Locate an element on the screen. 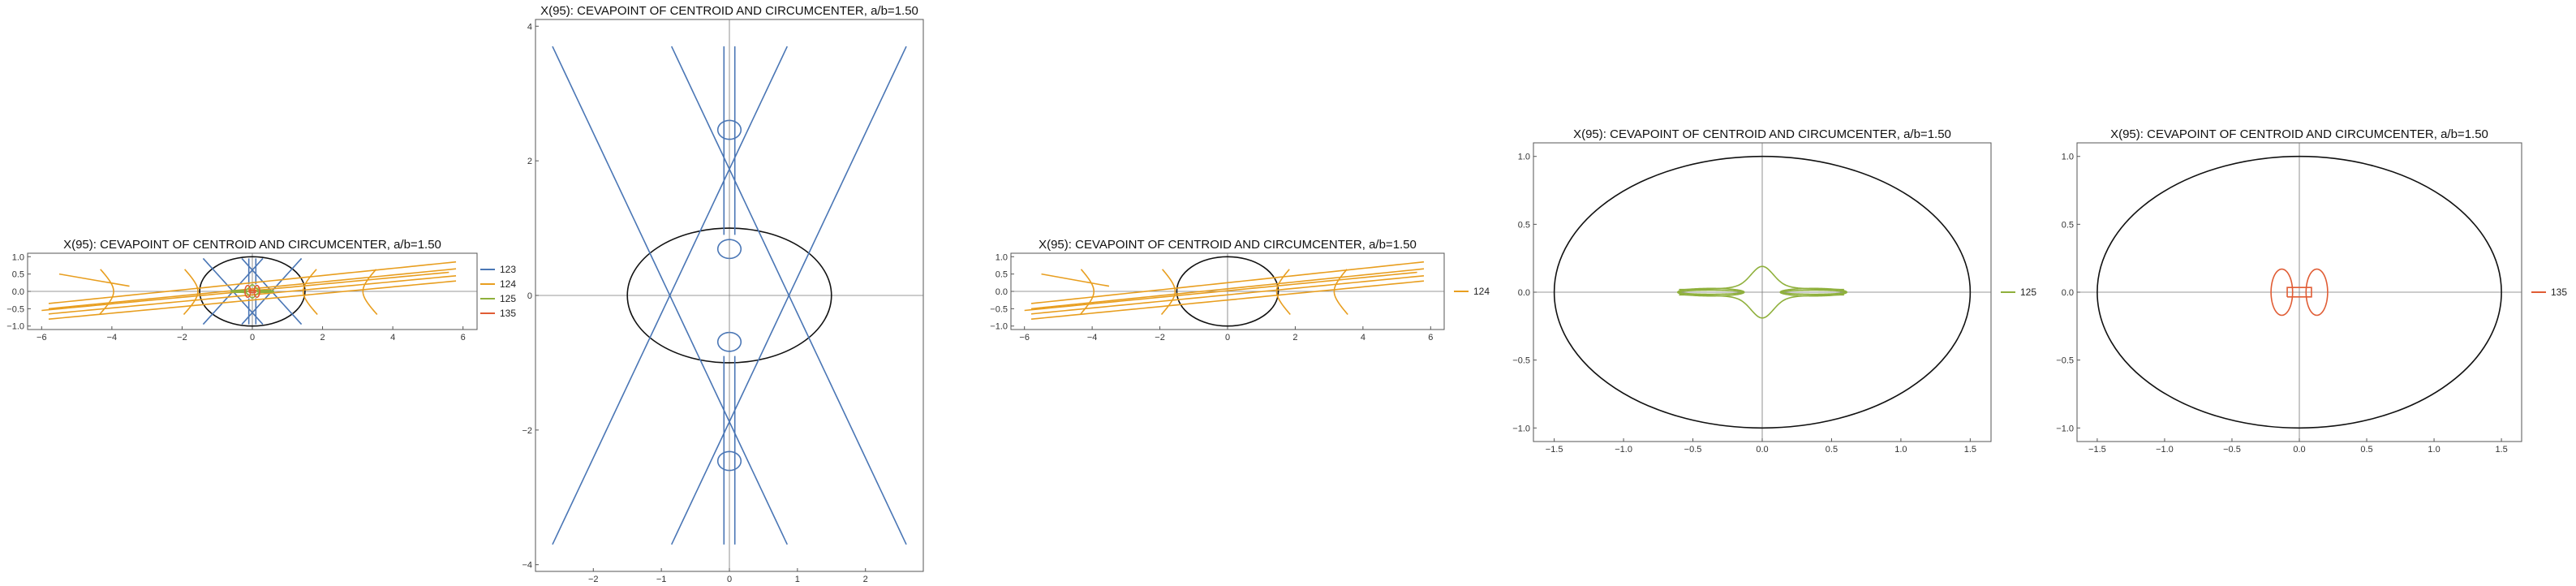 This screenshot has width=2576, height=586. x-tick-label: 6 is located at coordinates (1430, 338).